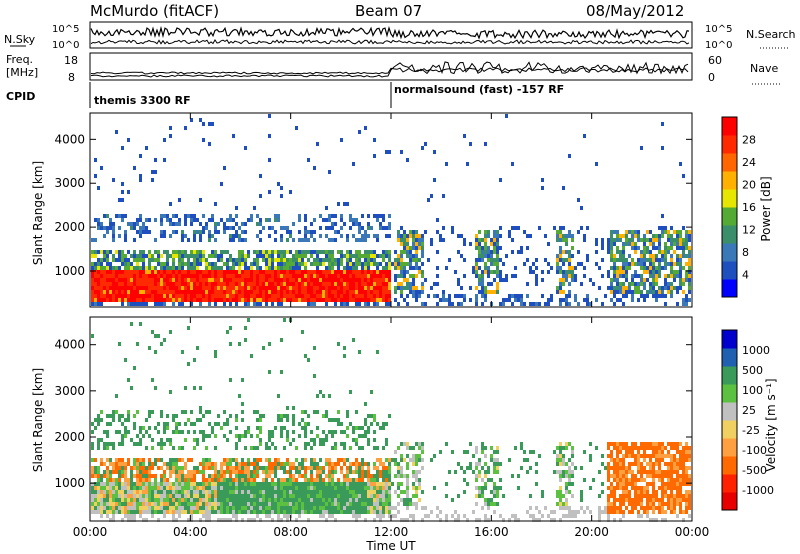  What do you see at coordinates (400, 36) in the screenshot?
I see `noise-panel: N.Sky 10^5 10^0 10^5 10^0 N.Search` at bounding box center [400, 36].